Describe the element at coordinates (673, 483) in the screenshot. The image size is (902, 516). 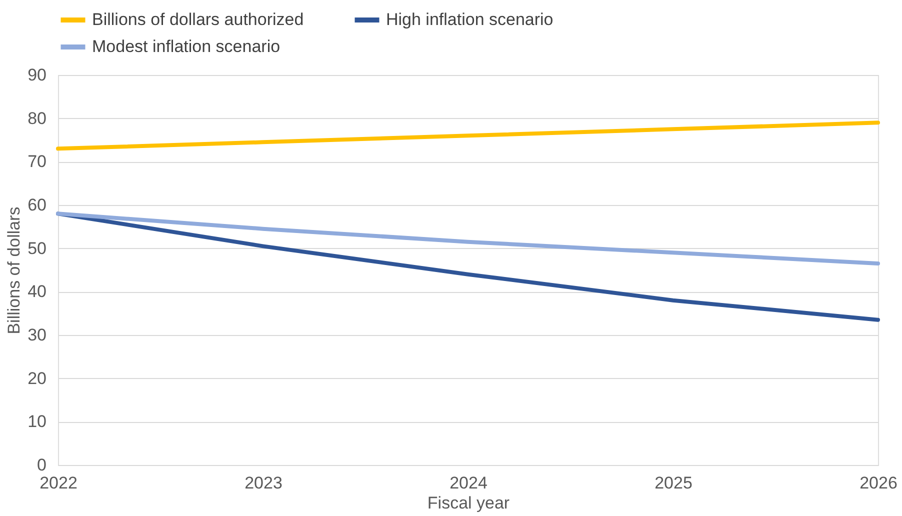
I see `x-tick-label: 2025` at that location.